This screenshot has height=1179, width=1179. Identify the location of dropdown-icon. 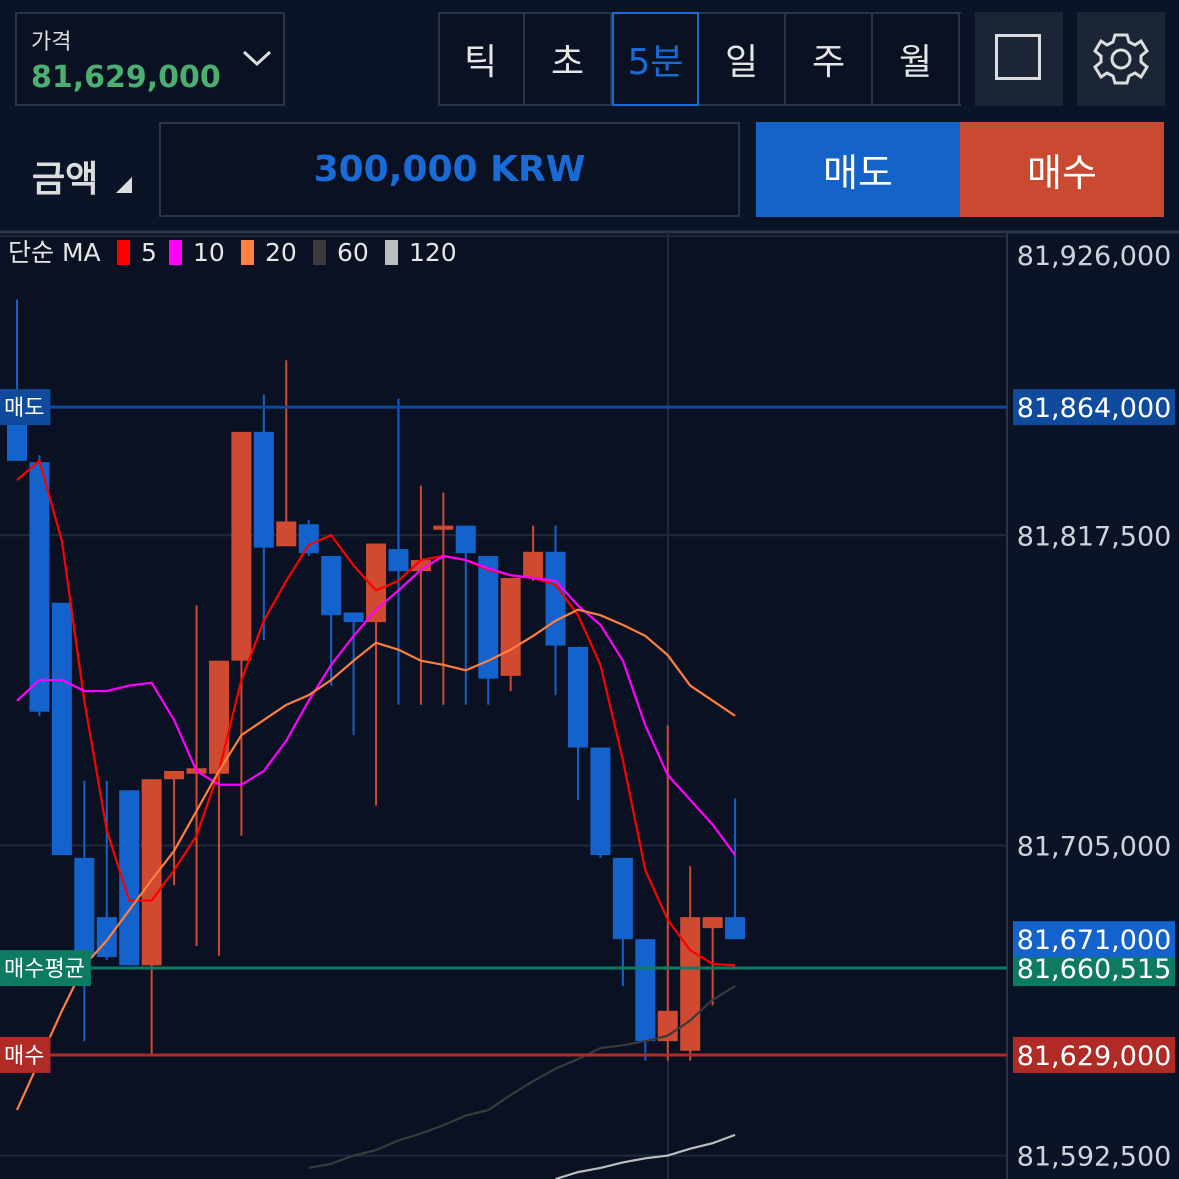
(257, 58).